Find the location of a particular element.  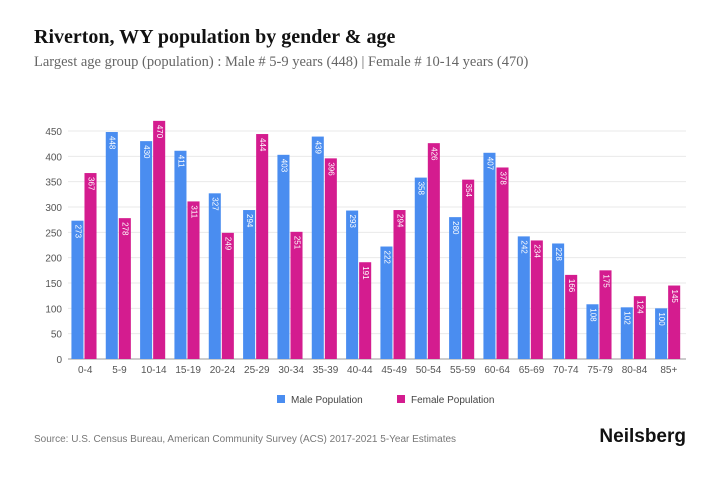

data-label: 124 is located at coordinates (640, 307).